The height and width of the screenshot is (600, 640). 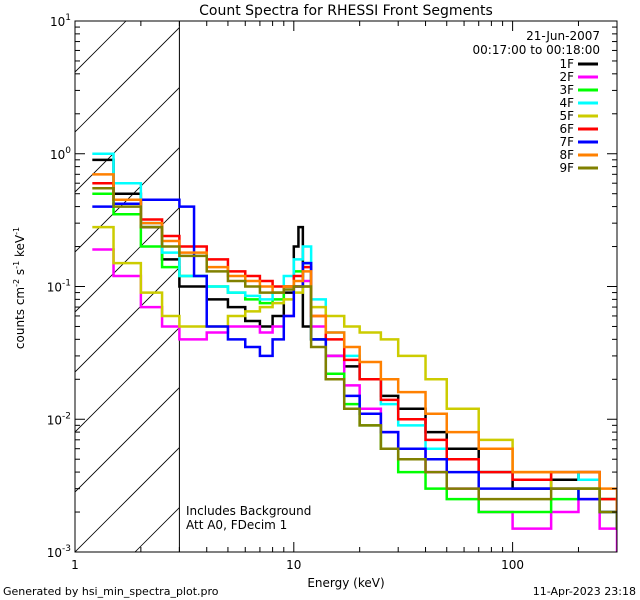 I want to click on y-tick-label: 10⁻³, so click(x=59, y=552).